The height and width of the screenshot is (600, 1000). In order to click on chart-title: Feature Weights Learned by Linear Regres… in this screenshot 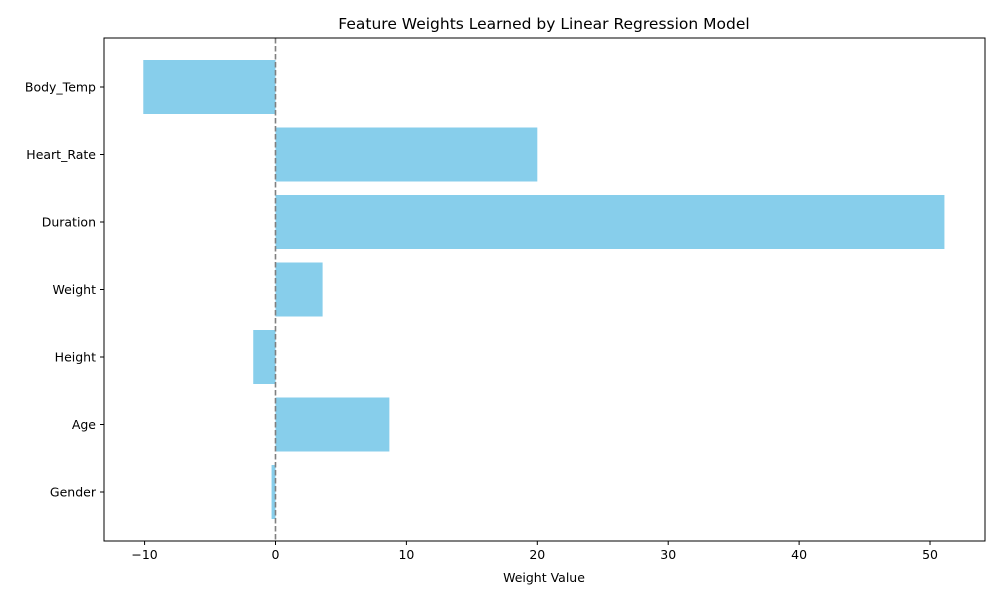, I will do `click(543, 24)`.